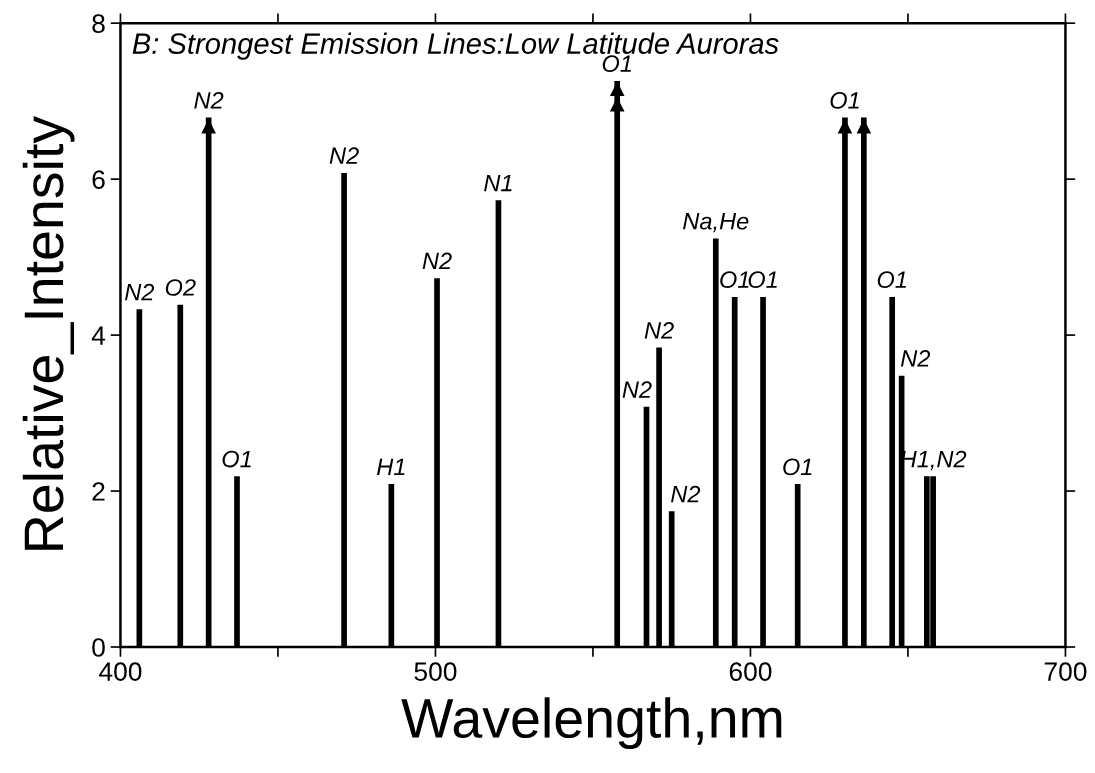  What do you see at coordinates (498, 183) in the screenshot?
I see `annotation: N1` at bounding box center [498, 183].